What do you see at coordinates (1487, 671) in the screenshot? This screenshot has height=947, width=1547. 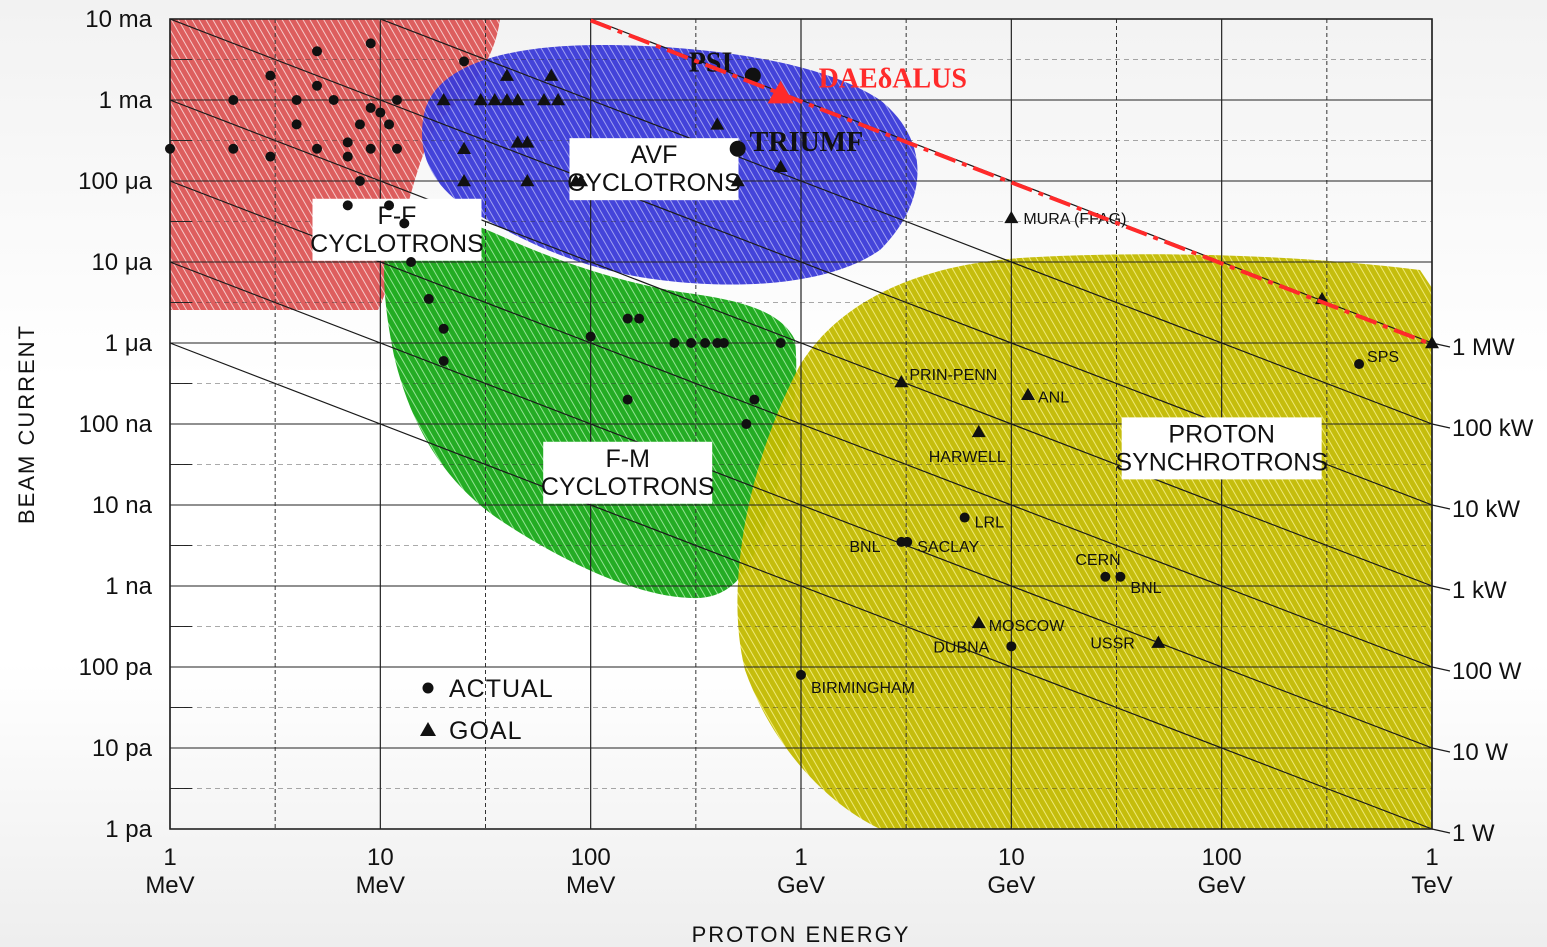 I see `power-line-label: 100 W` at bounding box center [1487, 671].